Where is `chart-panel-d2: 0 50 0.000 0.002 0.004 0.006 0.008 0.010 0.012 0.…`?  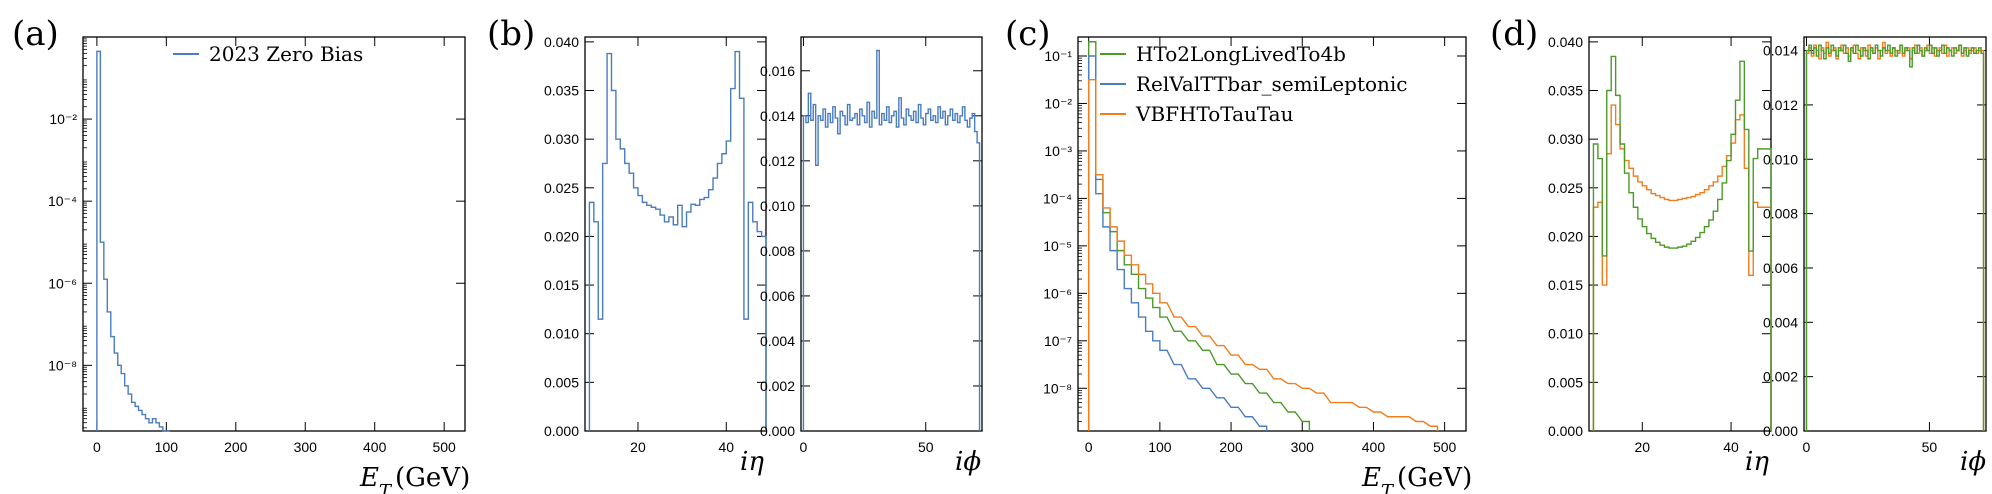 chart-panel-d2: 0 50 0.000 0.002 0.004 0.006 0.008 0.010 0.012 0.… is located at coordinates (1875, 256).